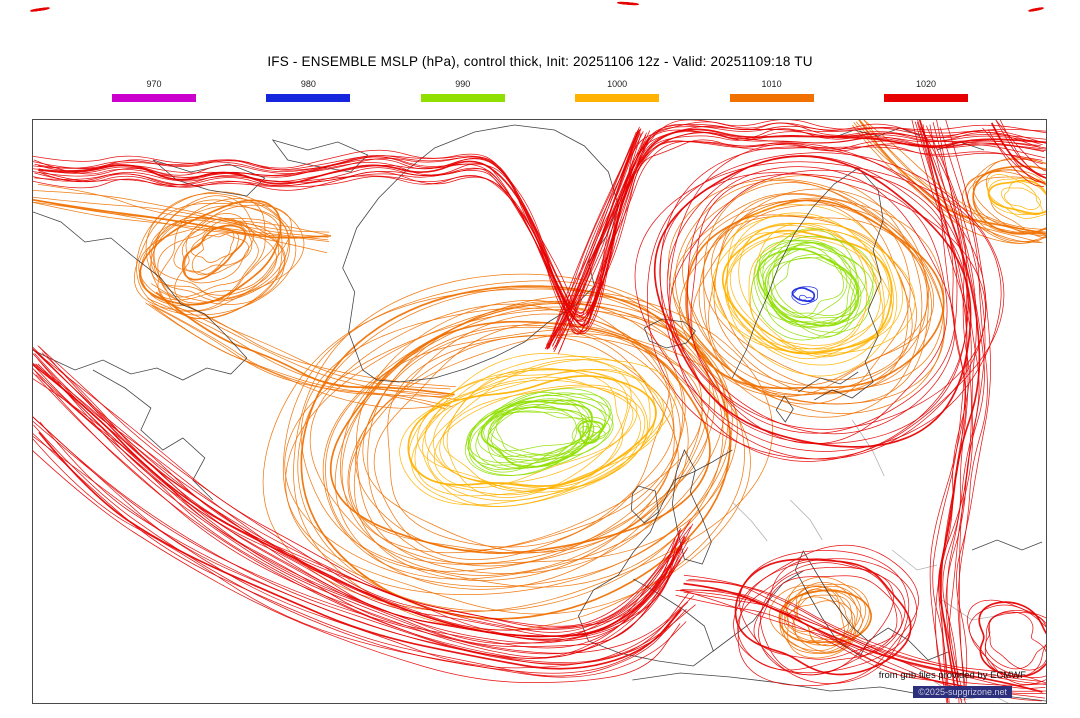 Image resolution: width=1080 pixels, height=718 pixels. Describe the element at coordinates (463, 84) in the screenshot. I see `legend-label-990: 990` at that location.